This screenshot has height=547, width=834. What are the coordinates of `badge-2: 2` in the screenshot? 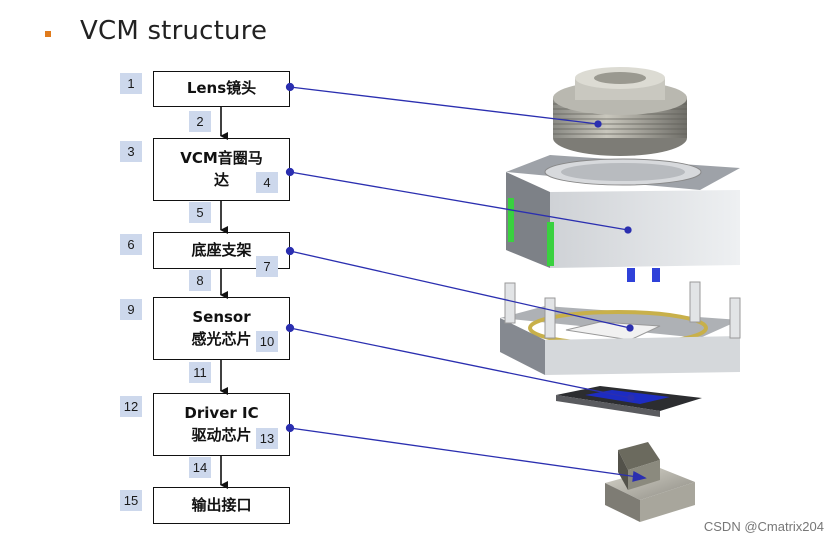 It's located at (200, 121).